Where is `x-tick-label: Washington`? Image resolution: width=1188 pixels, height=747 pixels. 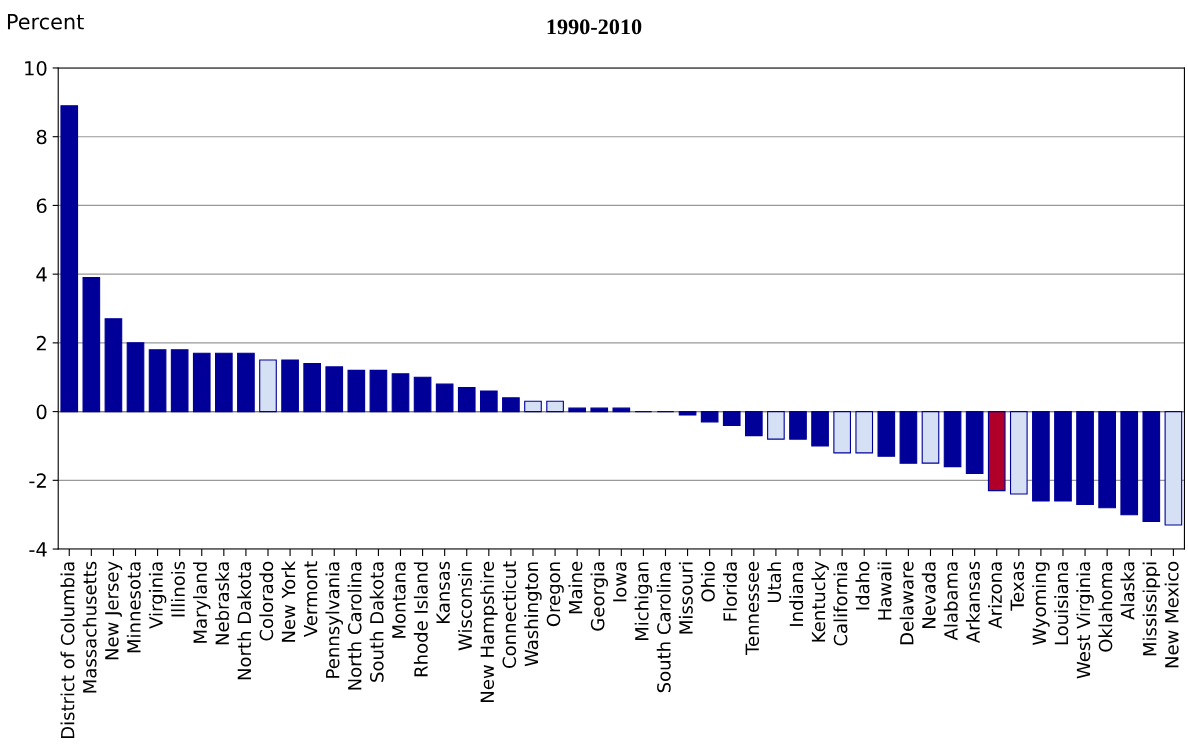 x-tick-label: Washington is located at coordinates (533, 614).